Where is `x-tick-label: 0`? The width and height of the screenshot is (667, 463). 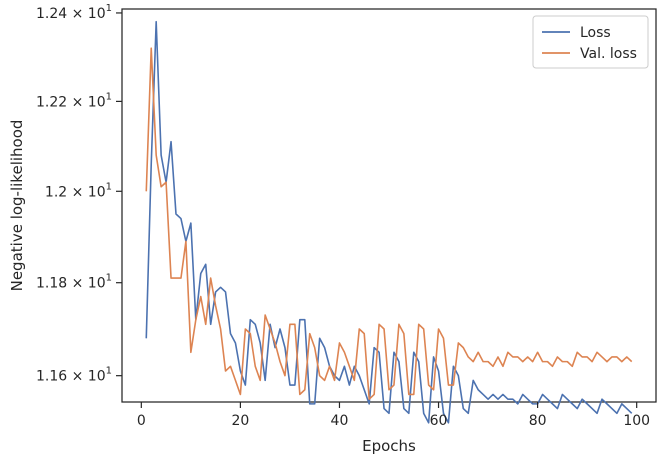
x-tick-label: 0 is located at coordinates (141, 421).